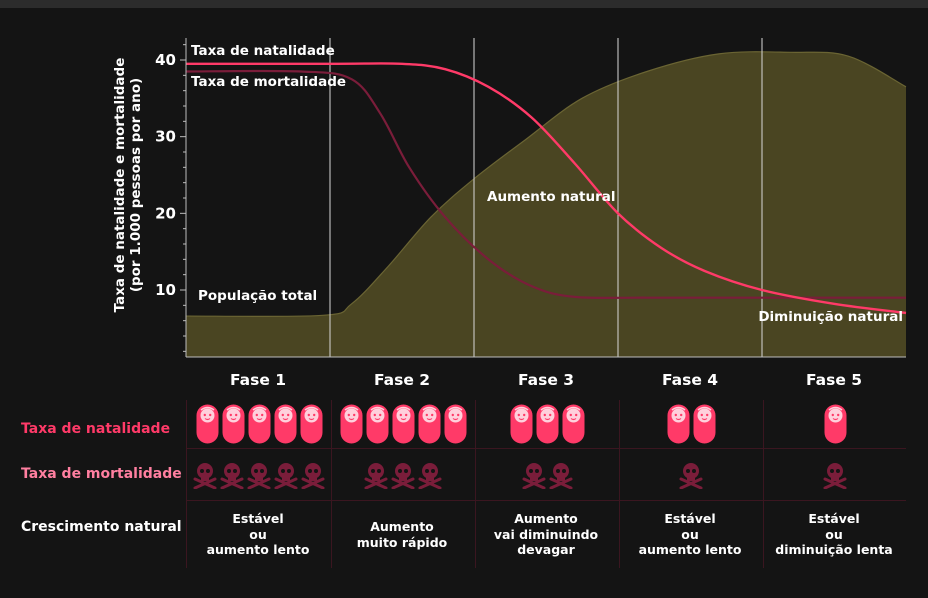 The height and width of the screenshot is (598, 928). Describe the element at coordinates (258, 380) in the screenshot. I see `phase-label: Fase 1` at that location.